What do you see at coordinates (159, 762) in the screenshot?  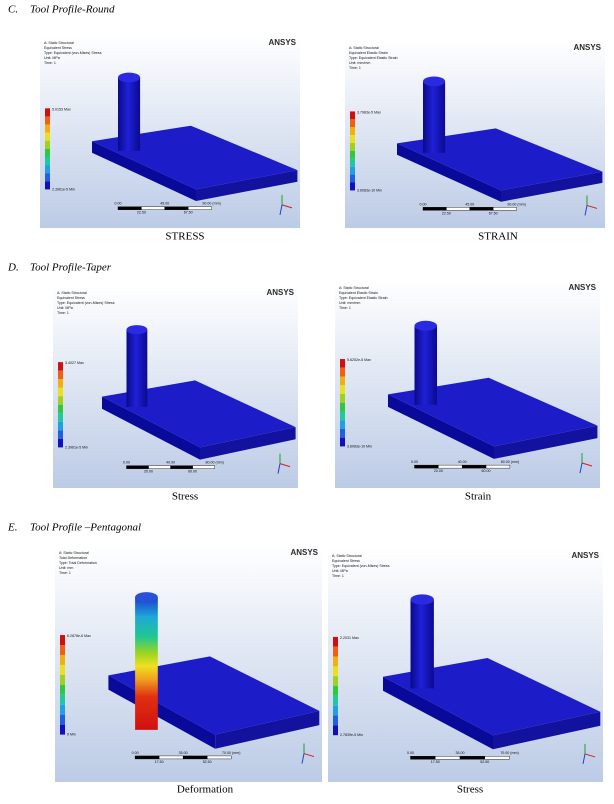 I see `scale-label: 17.50` at bounding box center [159, 762].